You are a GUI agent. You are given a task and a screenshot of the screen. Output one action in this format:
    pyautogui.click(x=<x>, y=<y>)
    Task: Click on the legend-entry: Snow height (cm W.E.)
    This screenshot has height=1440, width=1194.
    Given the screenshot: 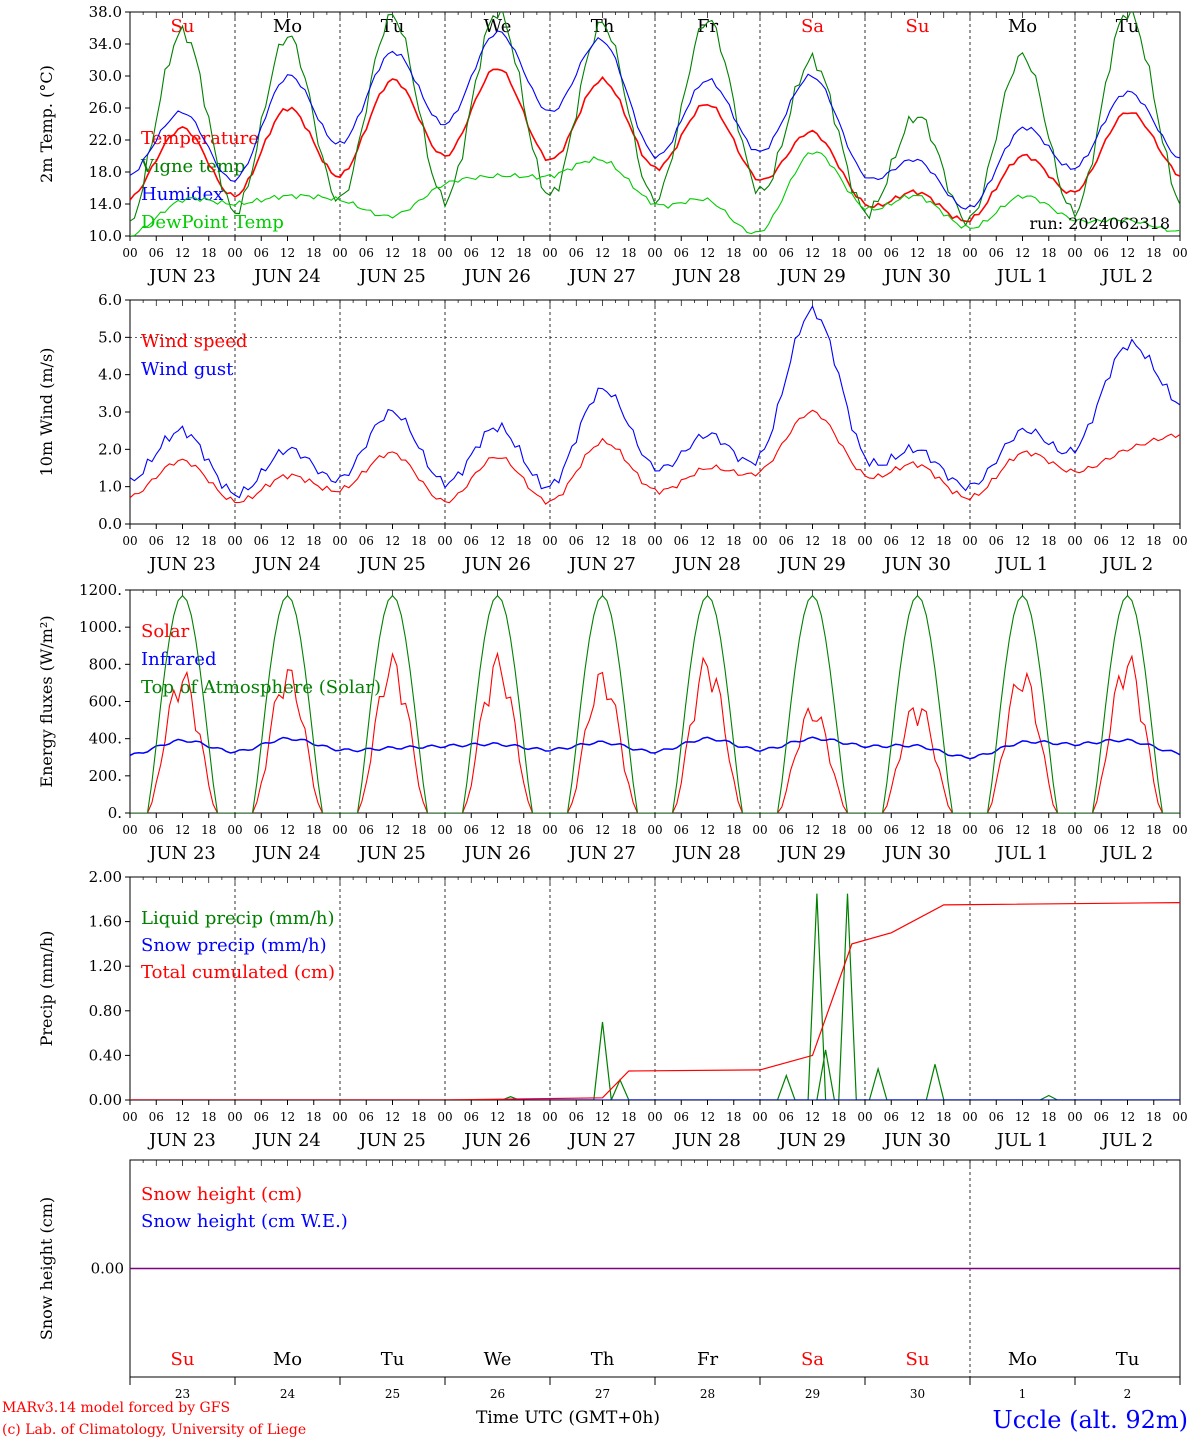 What is the action you would take?
    pyautogui.click(x=244, y=1221)
    